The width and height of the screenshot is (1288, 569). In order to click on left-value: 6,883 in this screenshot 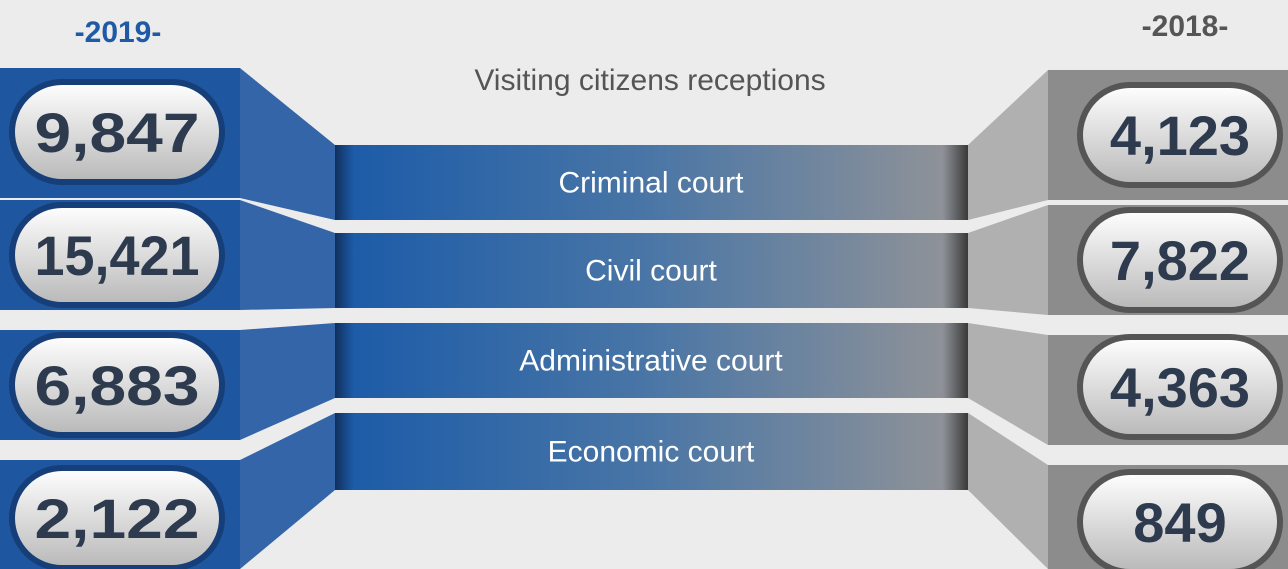, I will do `click(117, 385)`.